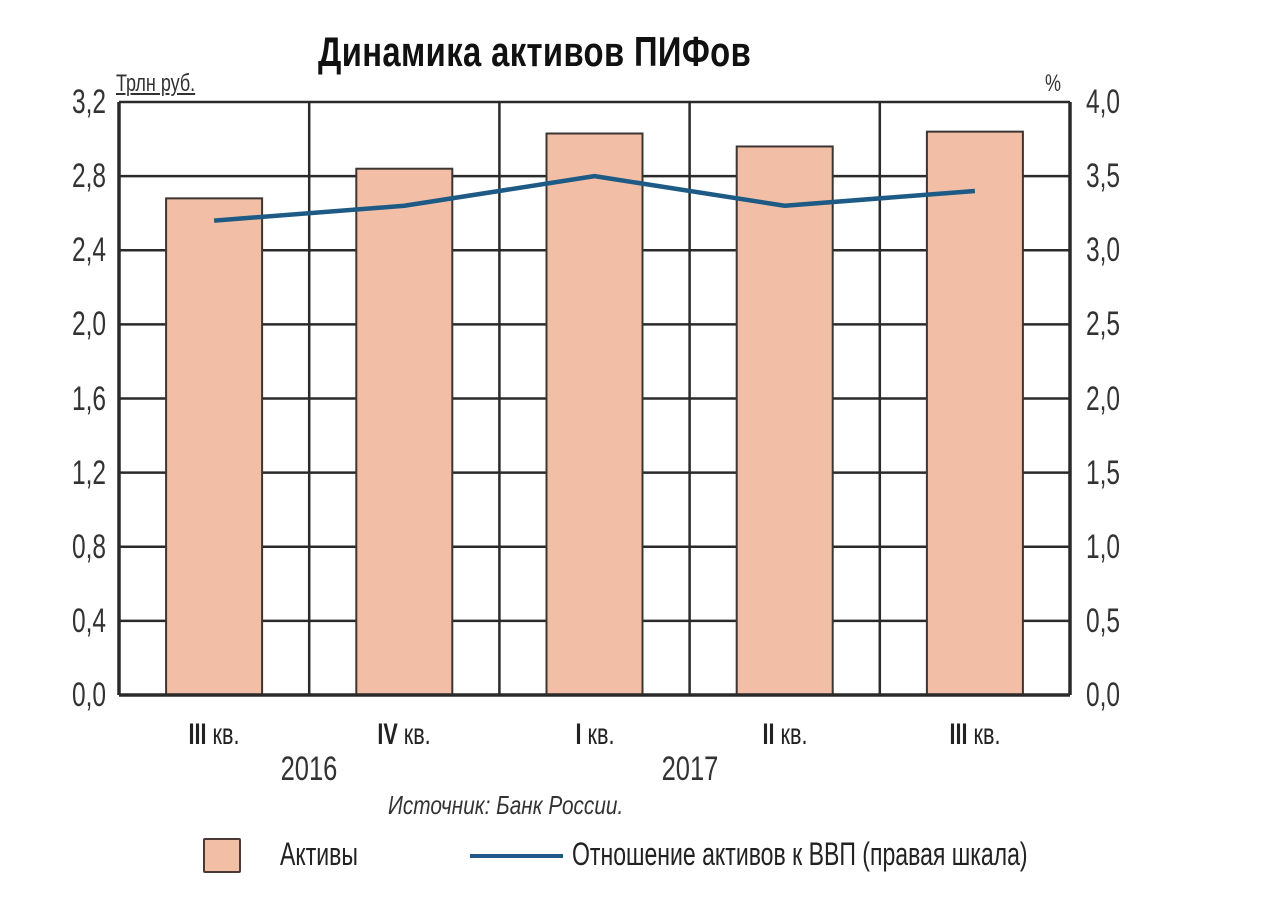 This screenshot has width=1275, height=900. I want to click on left-axis-unit: Трлн руб., so click(156, 83).